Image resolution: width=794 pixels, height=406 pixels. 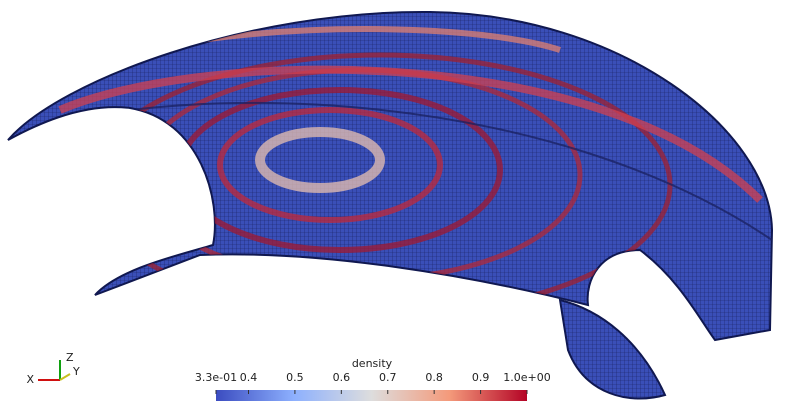 What do you see at coordinates (388, 377) in the screenshot?
I see `tick-label: 0.7` at bounding box center [388, 377].